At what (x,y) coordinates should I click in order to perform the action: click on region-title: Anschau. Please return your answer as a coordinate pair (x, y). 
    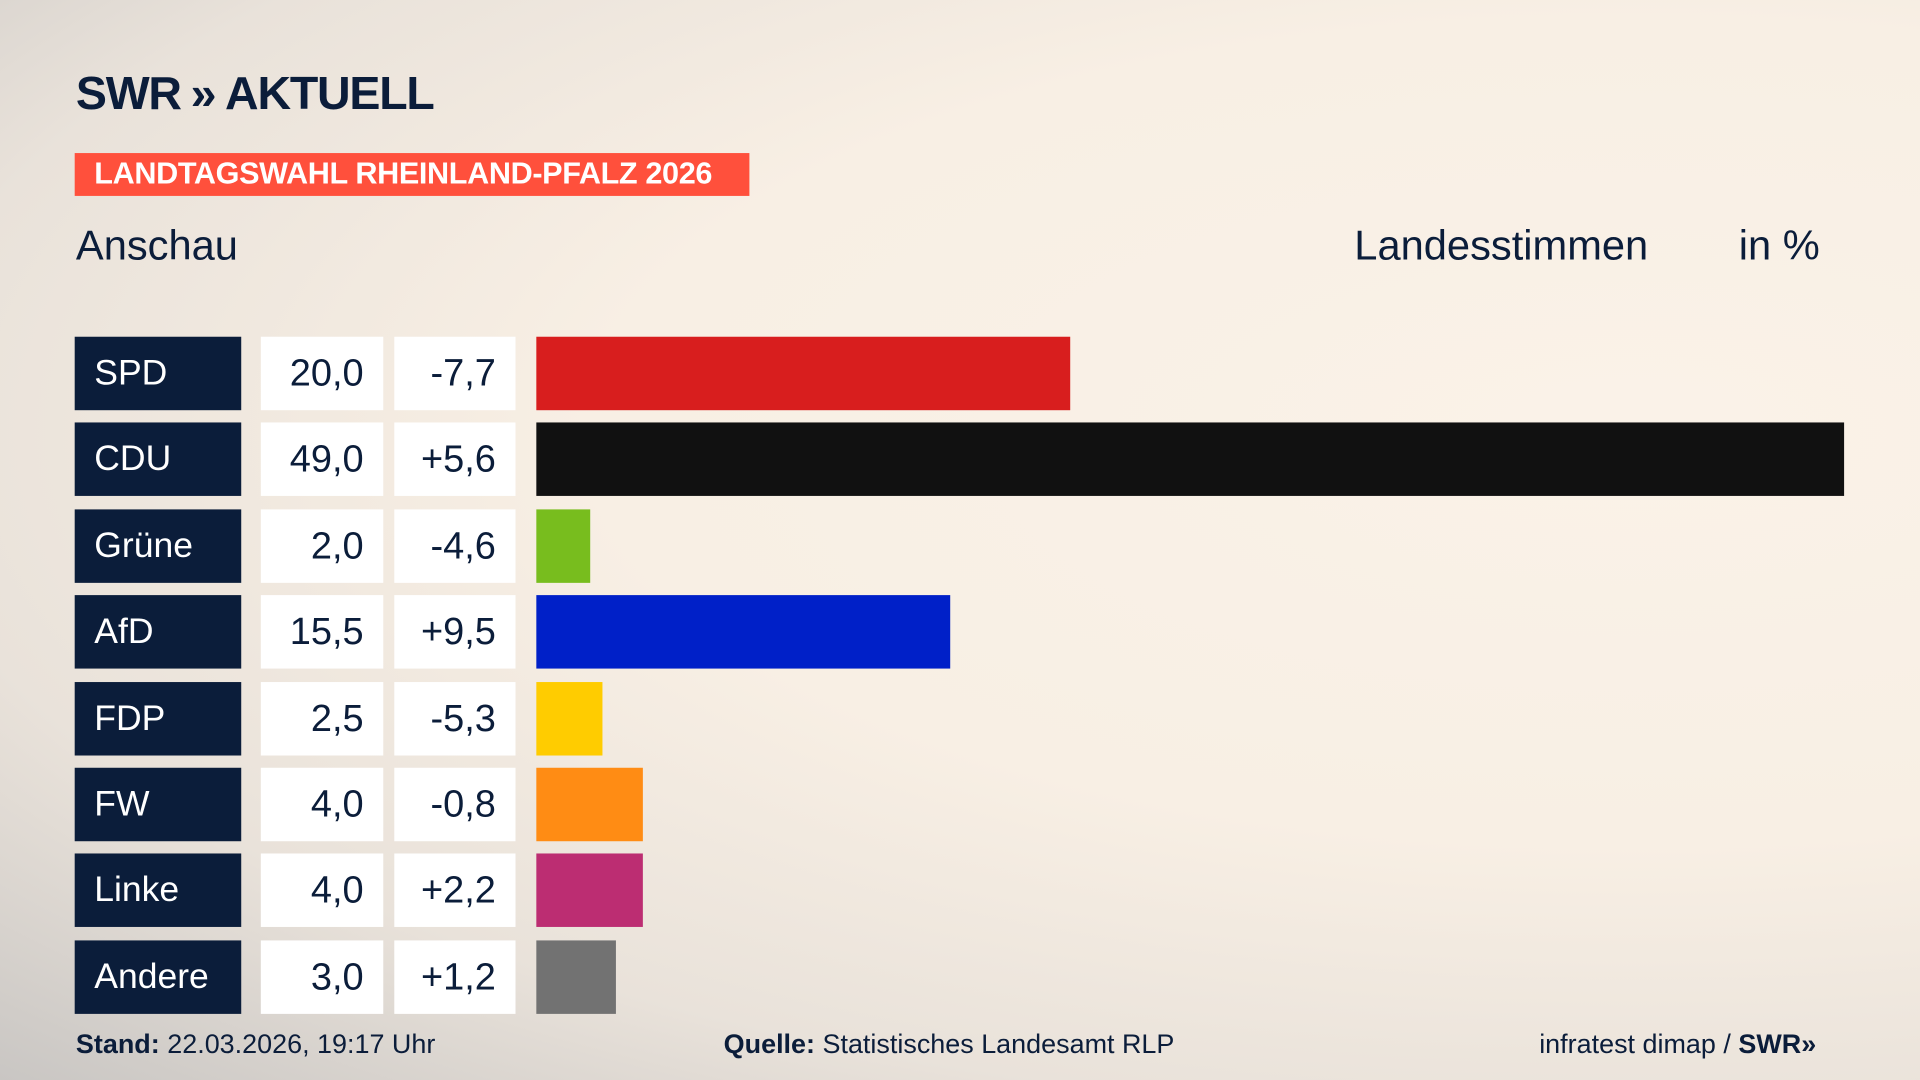
    Looking at the image, I should click on (156, 246).